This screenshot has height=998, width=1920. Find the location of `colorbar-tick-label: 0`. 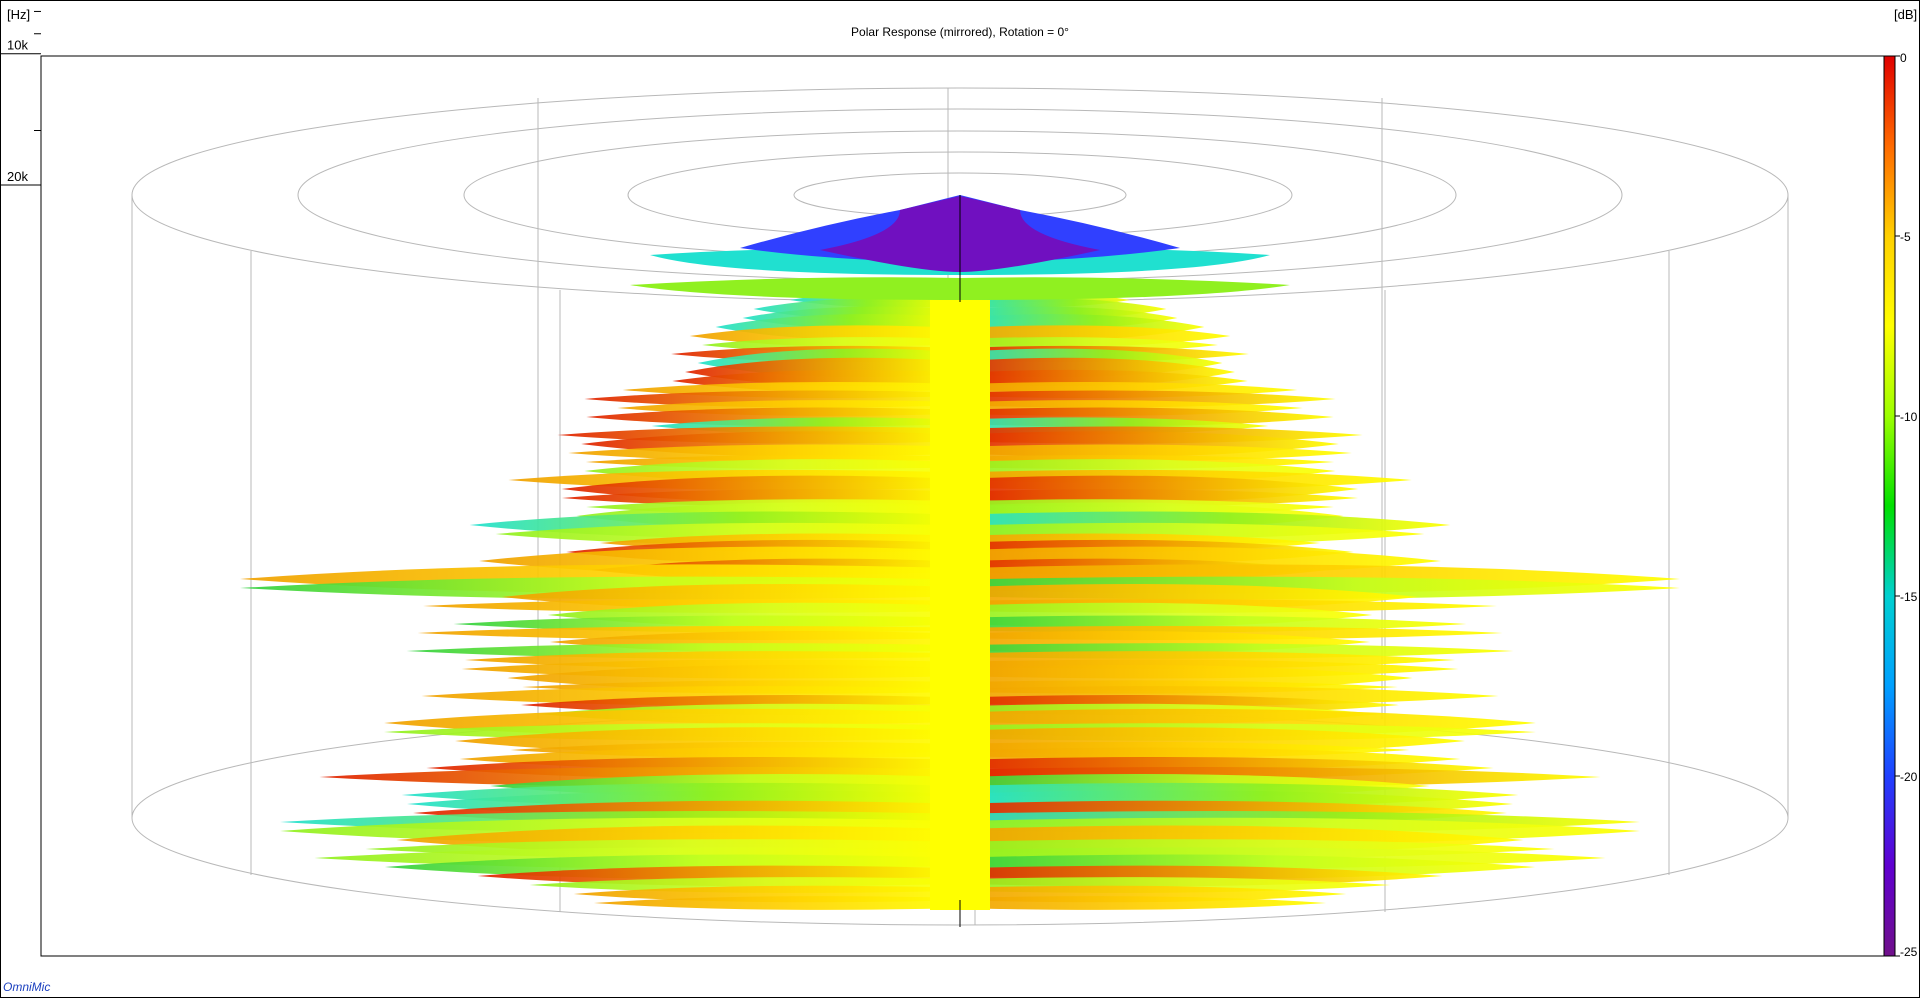

colorbar-tick-label: 0 is located at coordinates (1903, 58).